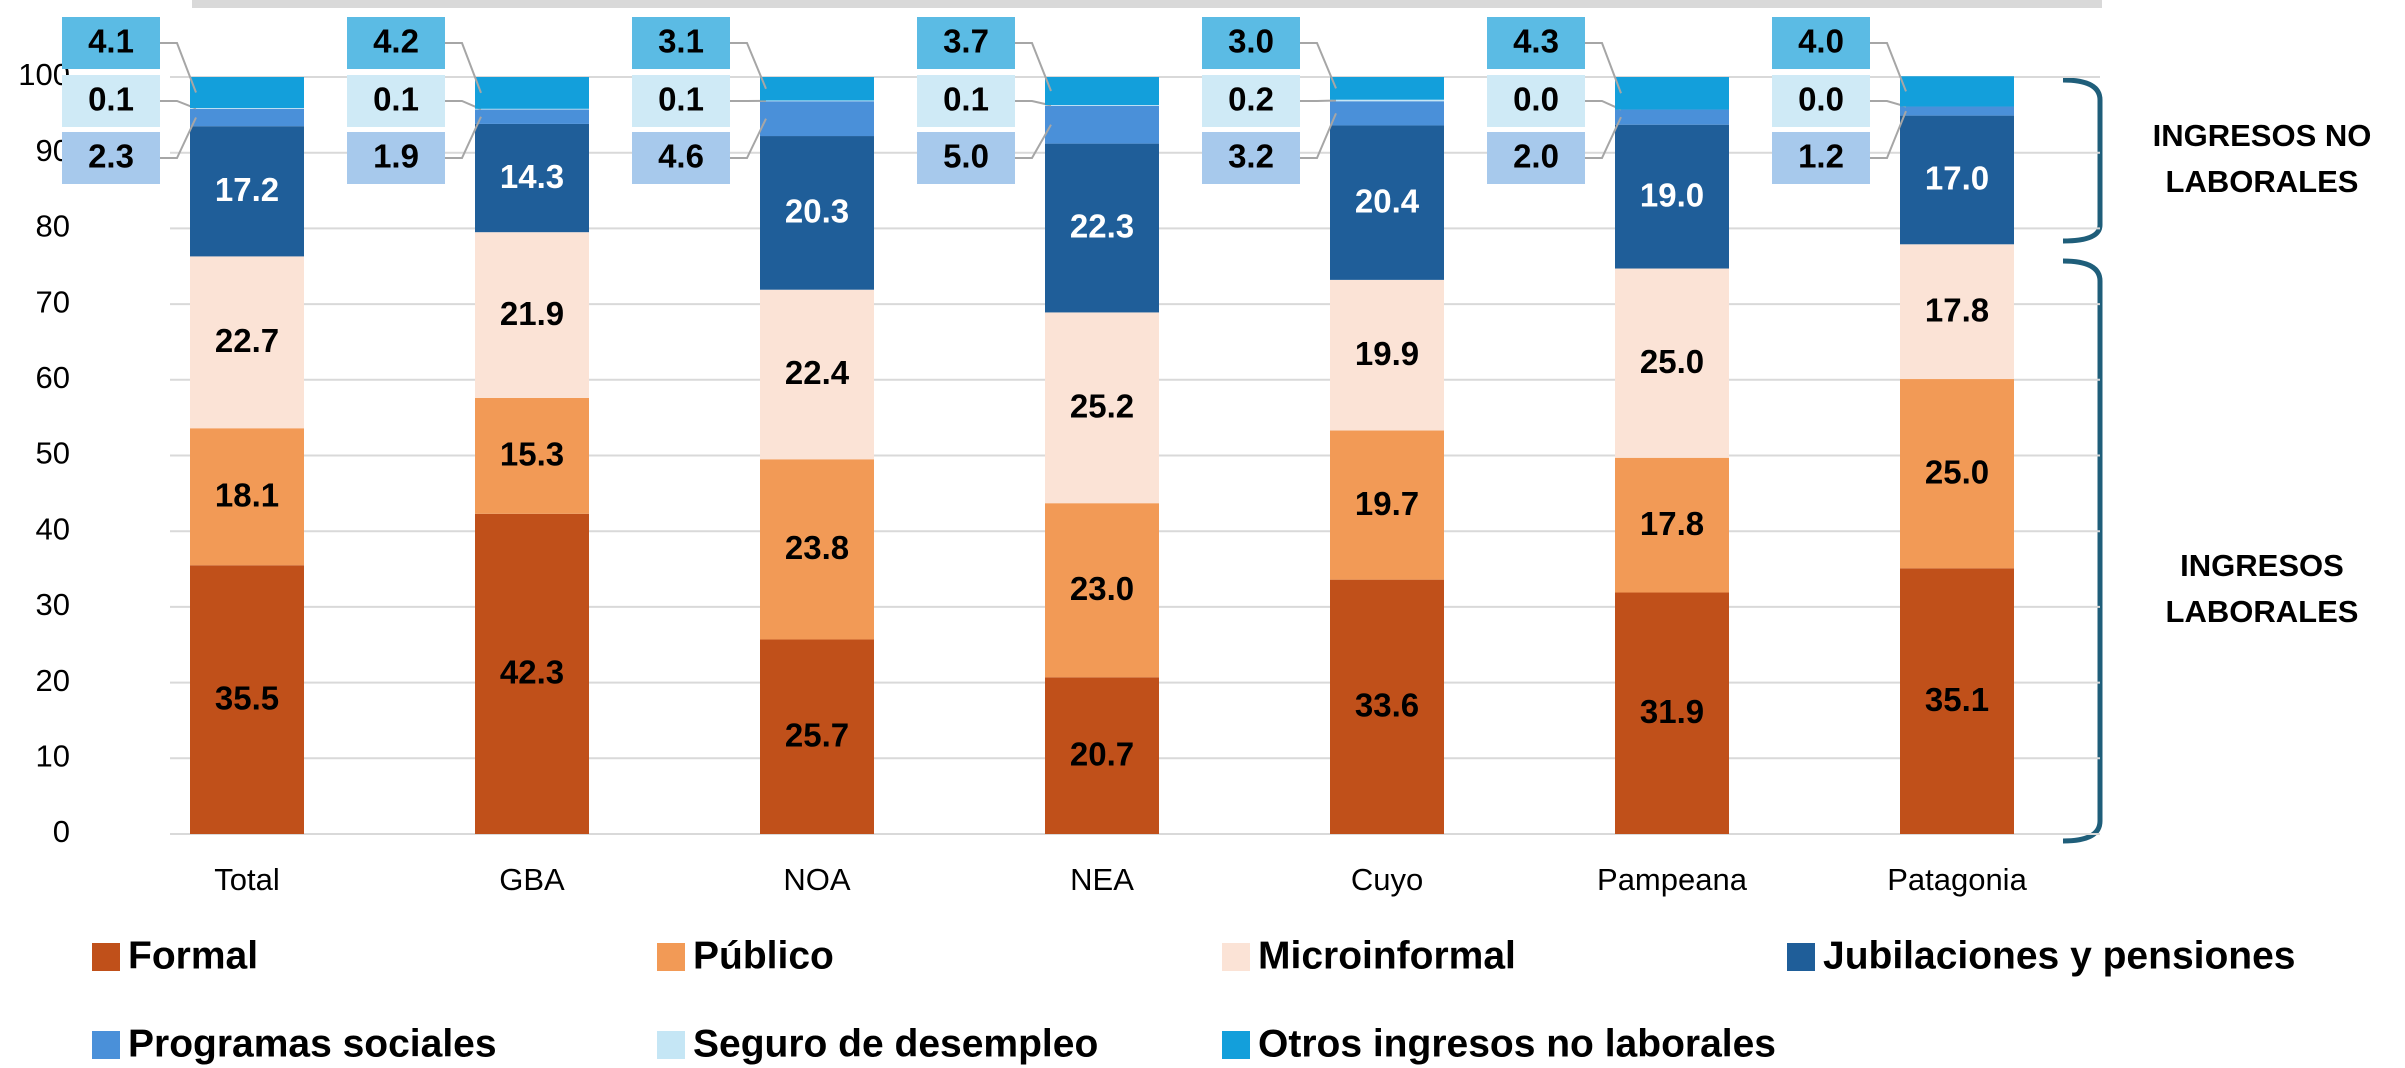 The image size is (2405, 1068). I want to click on data-label: 3.7, so click(966, 41).